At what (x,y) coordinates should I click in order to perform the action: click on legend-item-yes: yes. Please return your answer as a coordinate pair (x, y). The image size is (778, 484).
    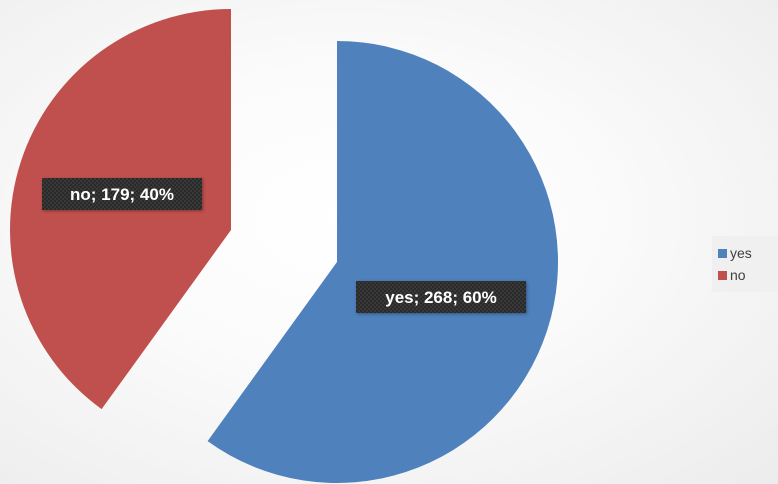
    Looking at the image, I should click on (735, 253).